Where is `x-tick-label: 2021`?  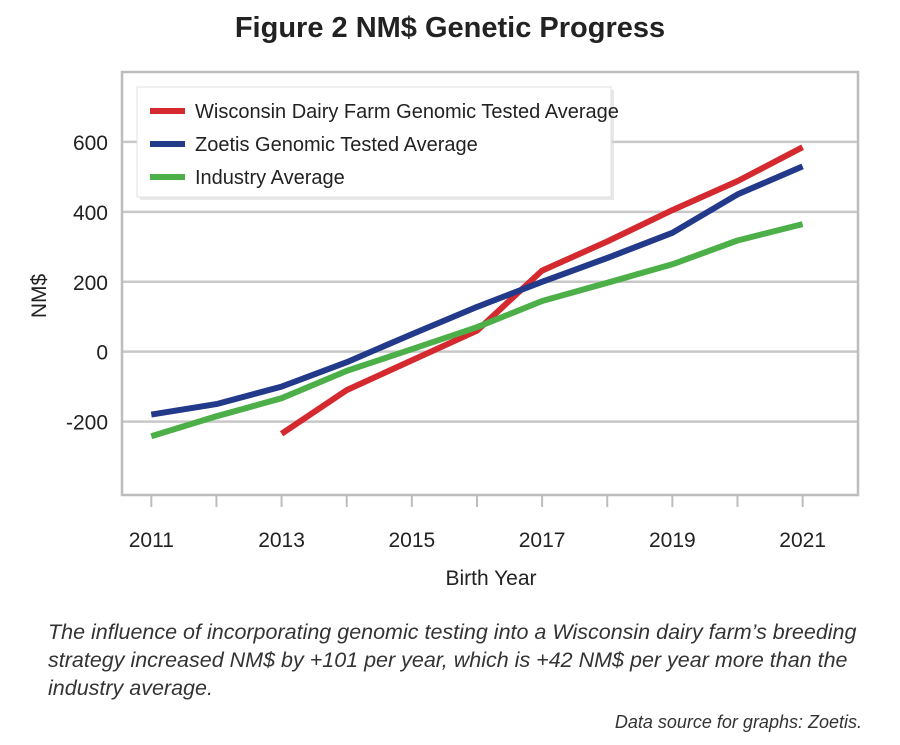
x-tick-label: 2021 is located at coordinates (802, 540).